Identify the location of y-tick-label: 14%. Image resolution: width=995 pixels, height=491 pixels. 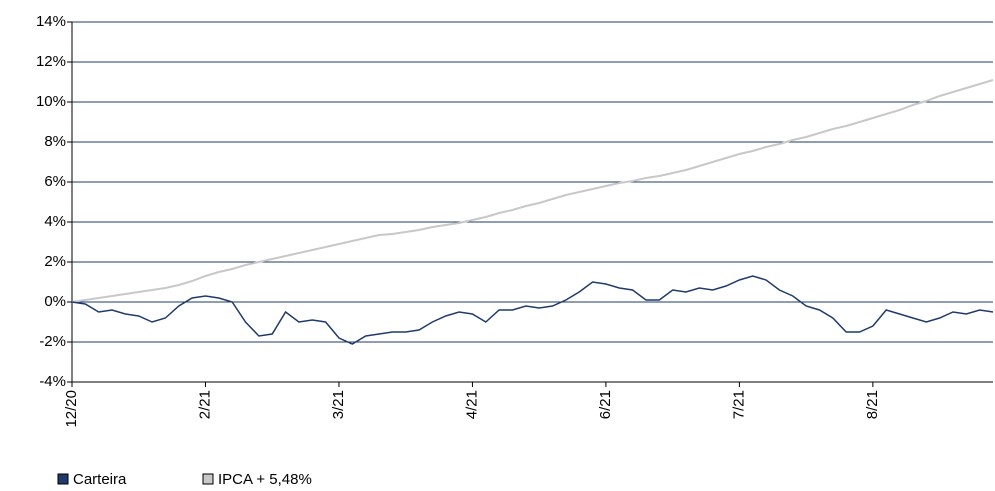
(51, 21).